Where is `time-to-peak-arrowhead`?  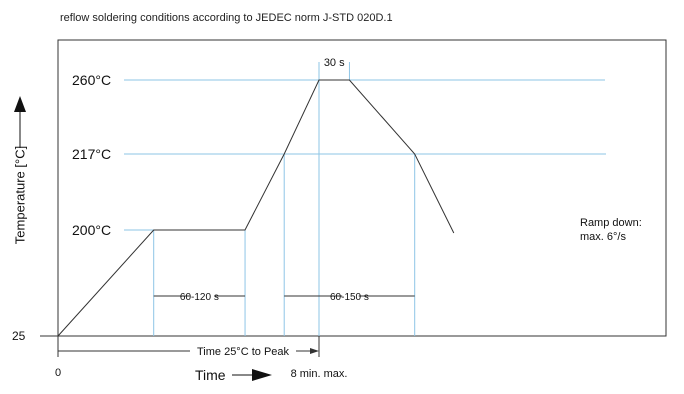 time-to-peak-arrowhead is located at coordinates (314, 351).